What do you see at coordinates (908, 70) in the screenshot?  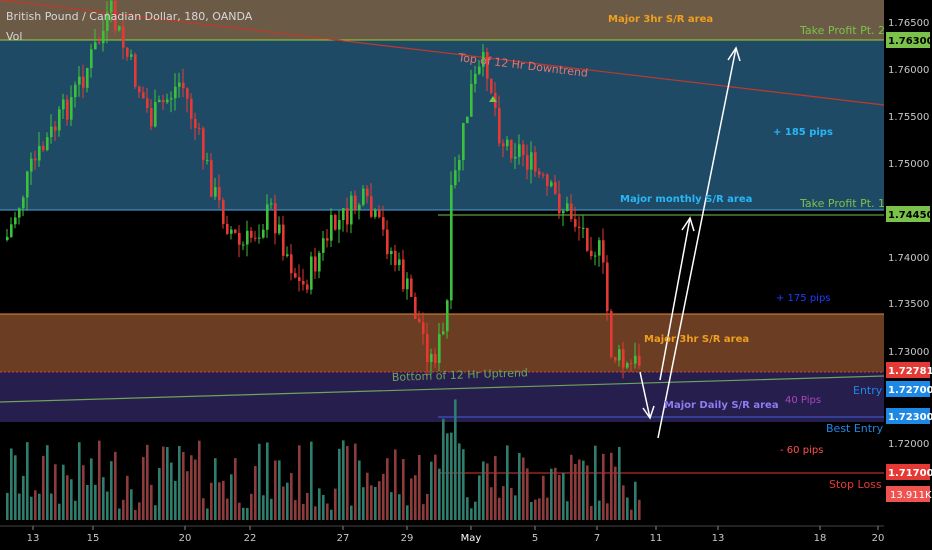 I see `price-tick-label: 1.76000` at bounding box center [908, 70].